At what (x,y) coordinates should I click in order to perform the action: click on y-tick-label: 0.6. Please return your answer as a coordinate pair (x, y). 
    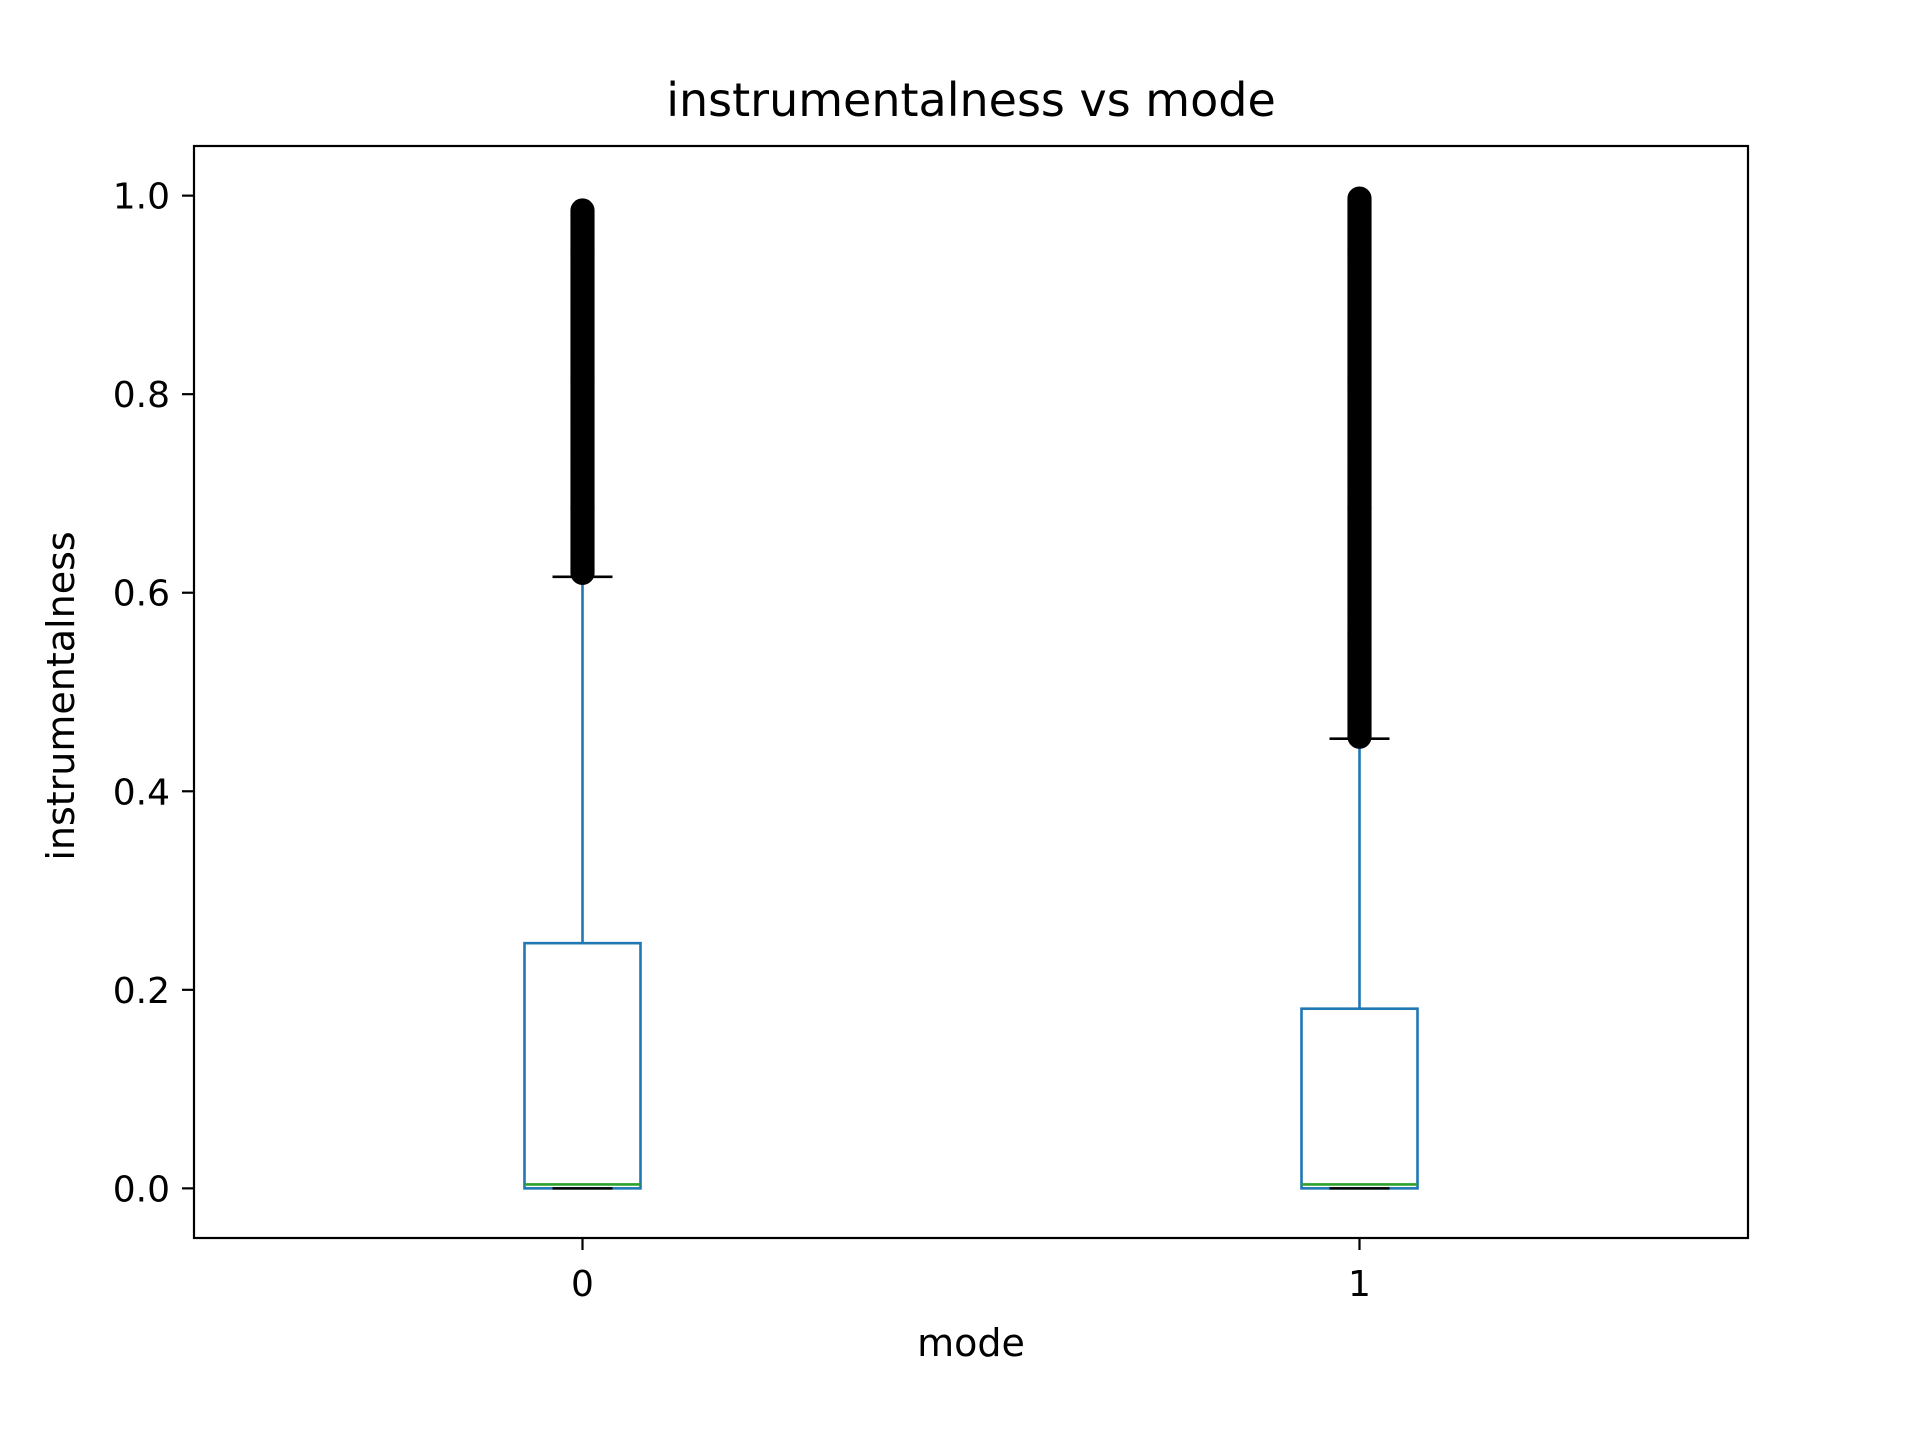
    Looking at the image, I should click on (141, 594).